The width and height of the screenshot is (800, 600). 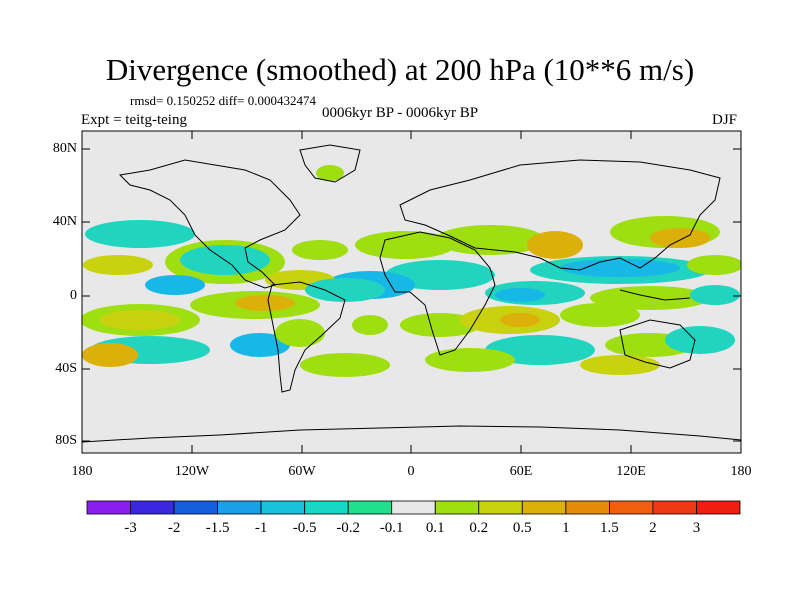 What do you see at coordinates (411, 434) in the screenshot?
I see `coast-antarctica` at bounding box center [411, 434].